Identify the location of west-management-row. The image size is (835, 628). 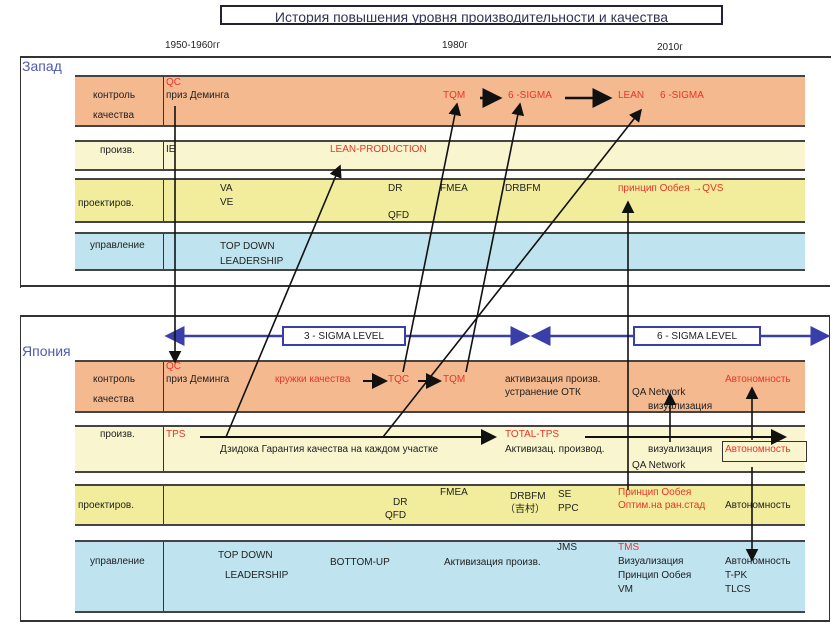
(440, 251).